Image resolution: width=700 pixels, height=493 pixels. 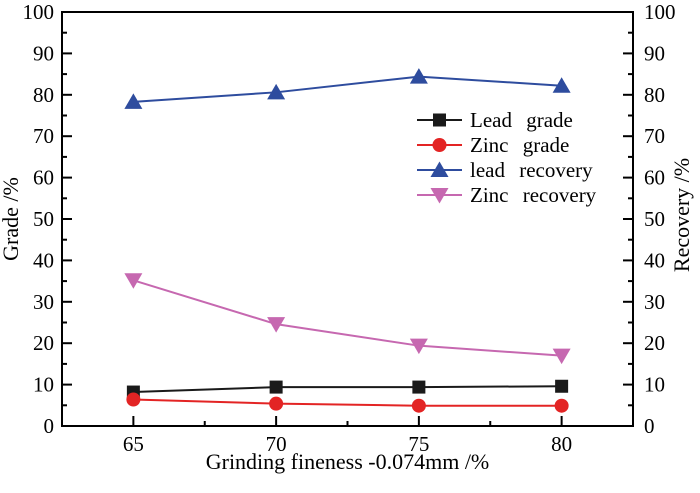 I want to click on y-axis-right-tick-label: 30, so click(x=654, y=302).